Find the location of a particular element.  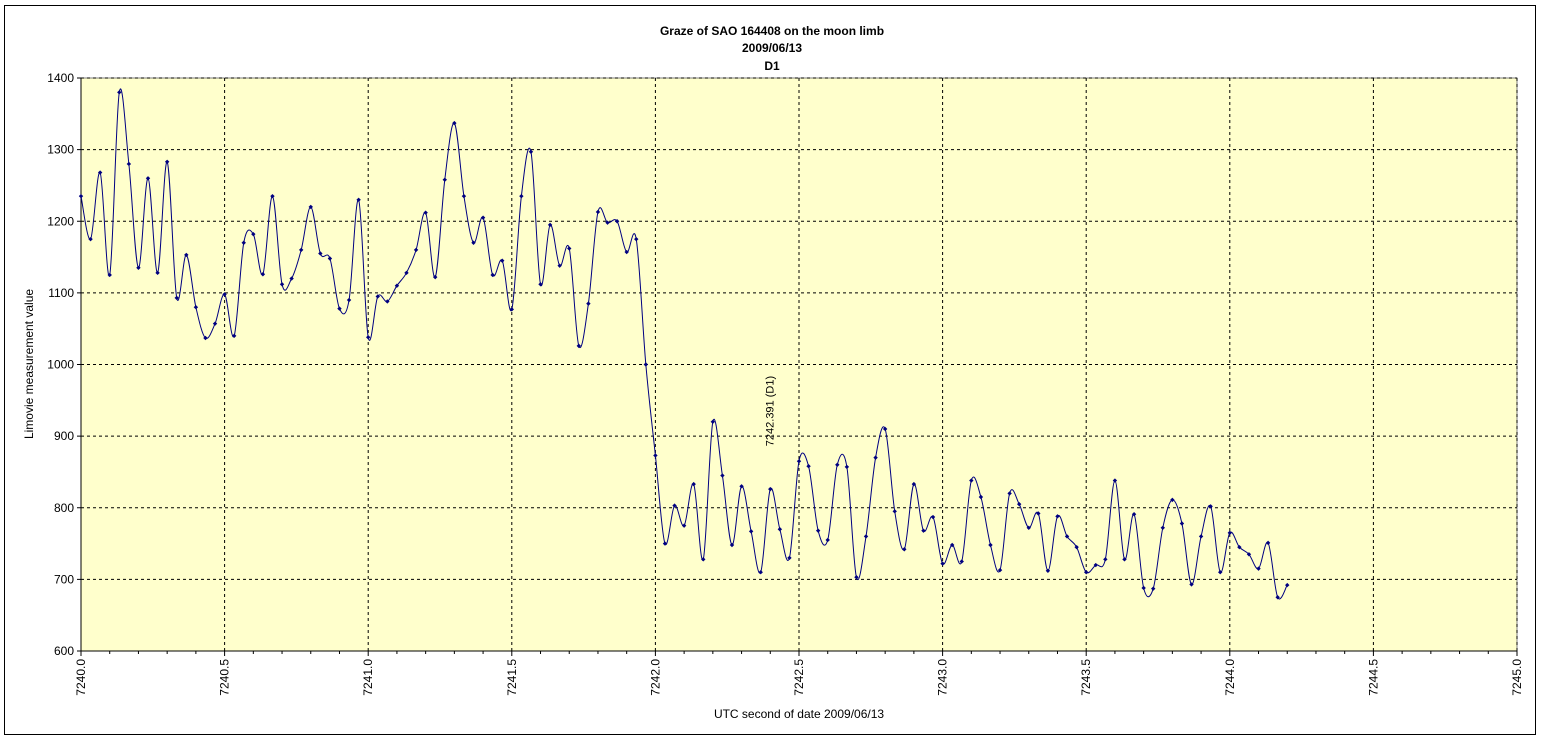

x-tick-label: 7242.0 is located at coordinates (655, 677).